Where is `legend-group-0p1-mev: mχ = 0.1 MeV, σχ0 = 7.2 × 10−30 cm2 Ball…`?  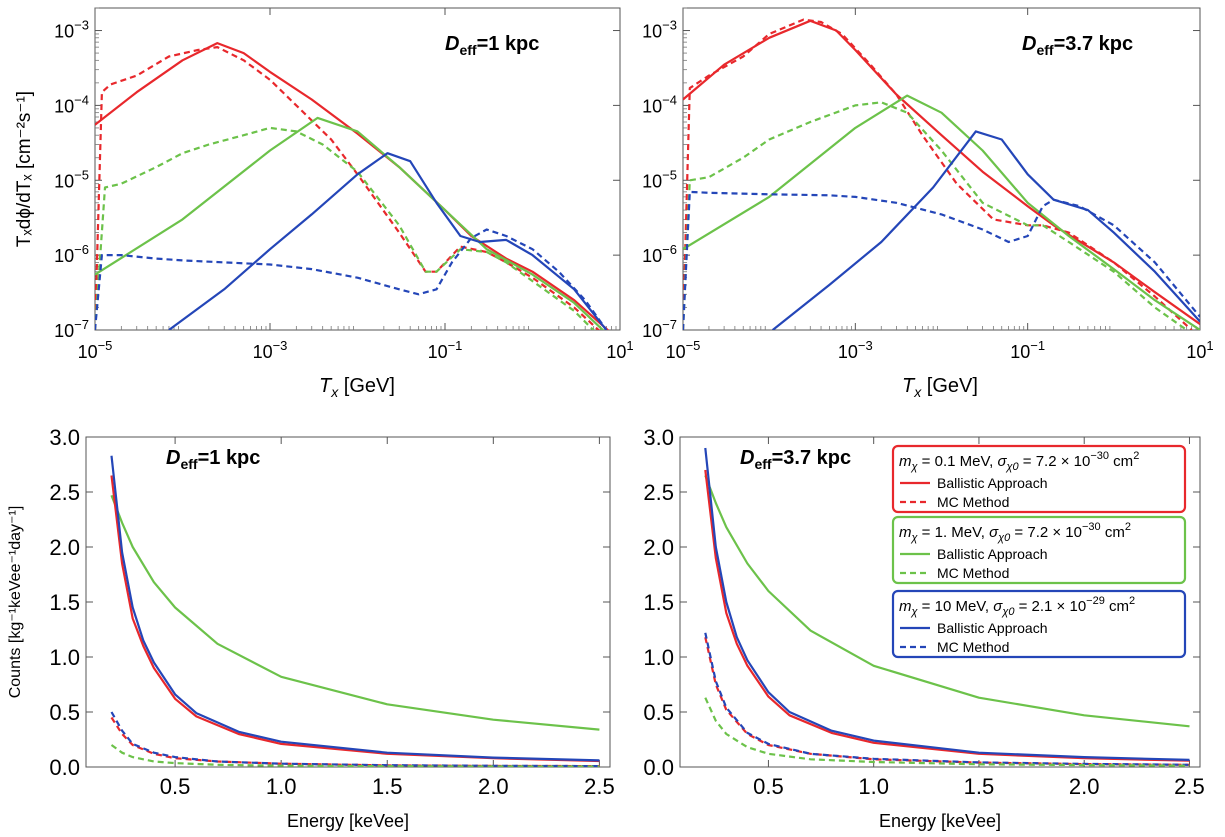
legend-group-0p1-mev: mχ = 0.1 MeV, σχ0 = 7.2 × 10−30 cm2 Ball… is located at coordinates (1039, 479).